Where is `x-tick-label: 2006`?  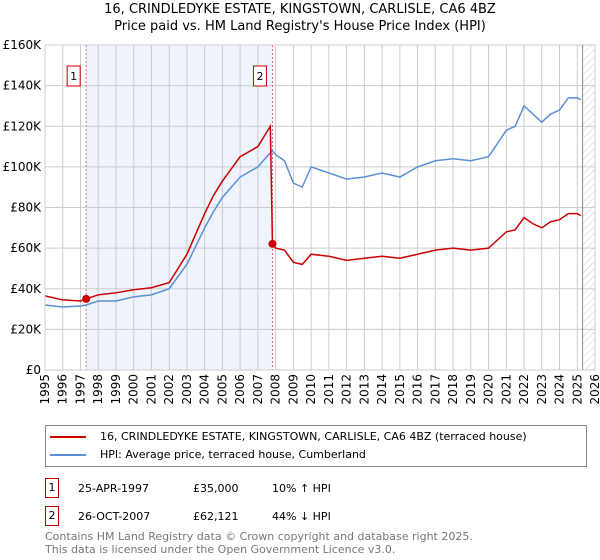
x-tick-label: 2006 is located at coordinates (240, 389).